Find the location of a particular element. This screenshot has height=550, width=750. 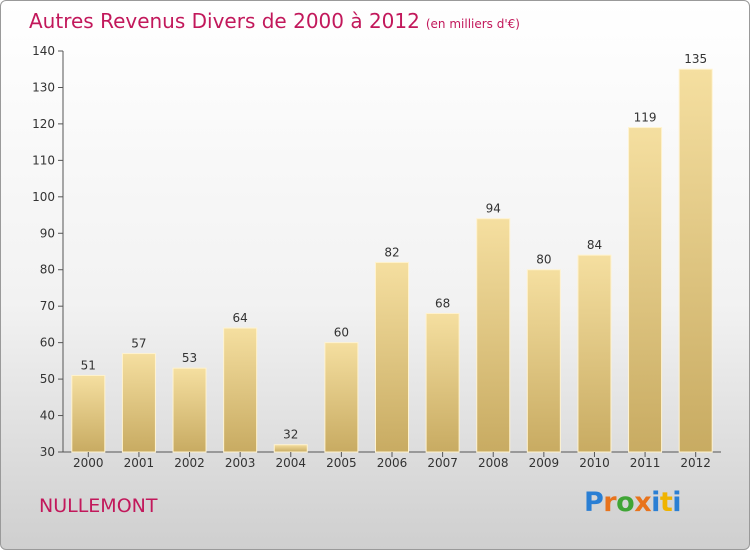

bar-value-label: 68 is located at coordinates (442, 303).